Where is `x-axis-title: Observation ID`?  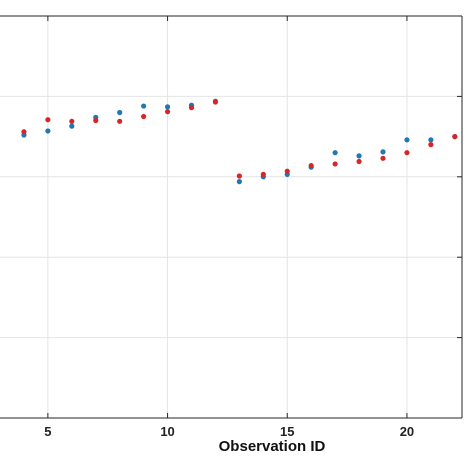 x-axis-title: Observation ID is located at coordinates (272, 446).